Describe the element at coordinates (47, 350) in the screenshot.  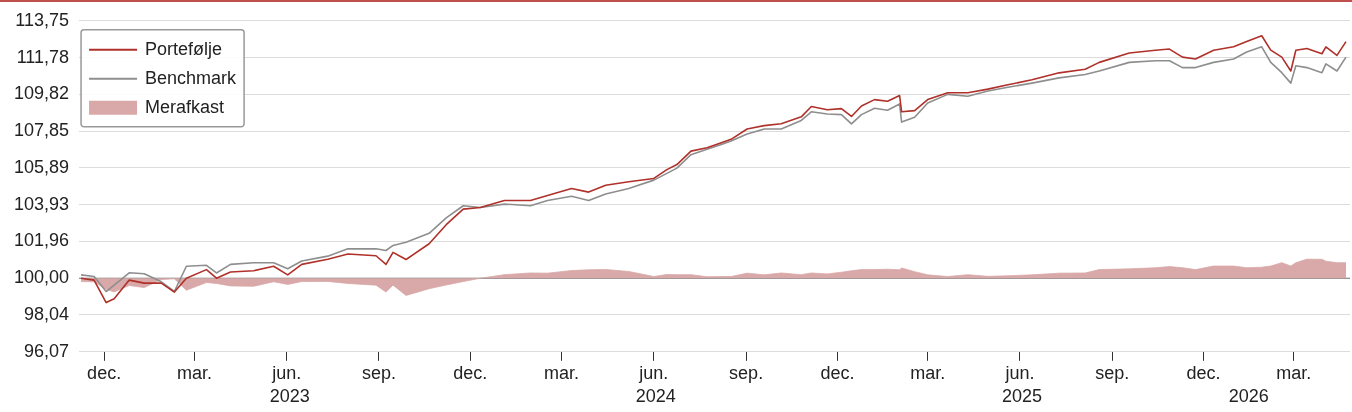
I see `y-tick-label: 96,07` at that location.